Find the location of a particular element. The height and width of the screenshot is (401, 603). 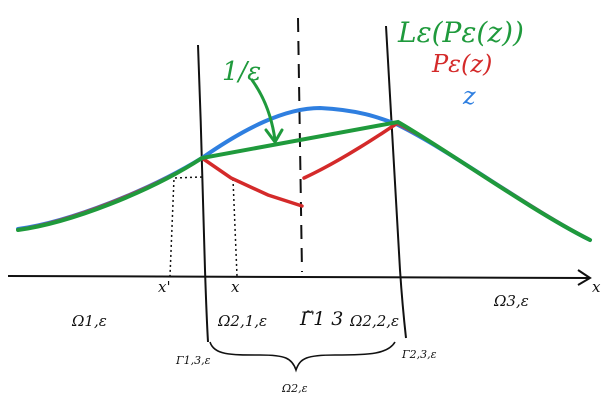

x-axis-arrowhead is located at coordinates (584, 277).